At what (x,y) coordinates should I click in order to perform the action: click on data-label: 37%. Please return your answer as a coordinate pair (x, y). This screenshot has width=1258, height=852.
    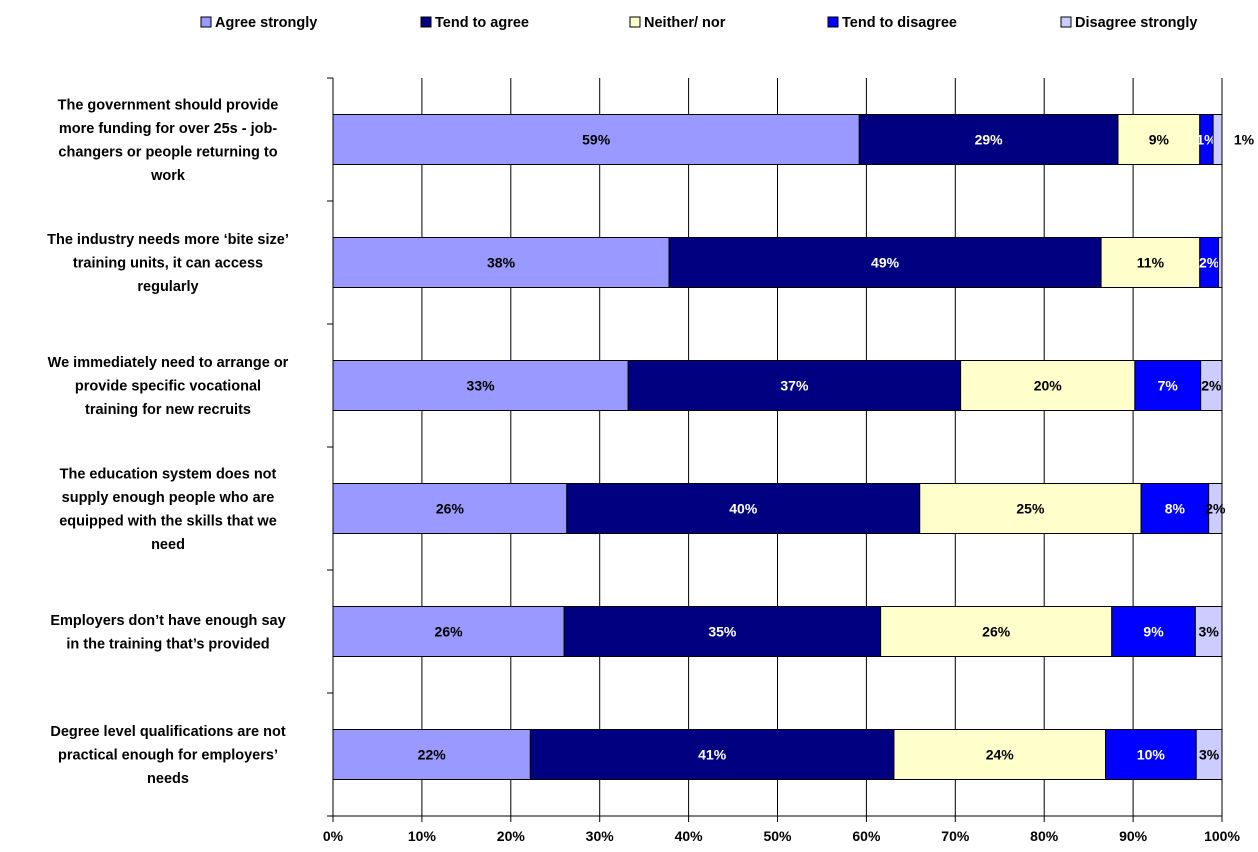
    Looking at the image, I should click on (794, 386).